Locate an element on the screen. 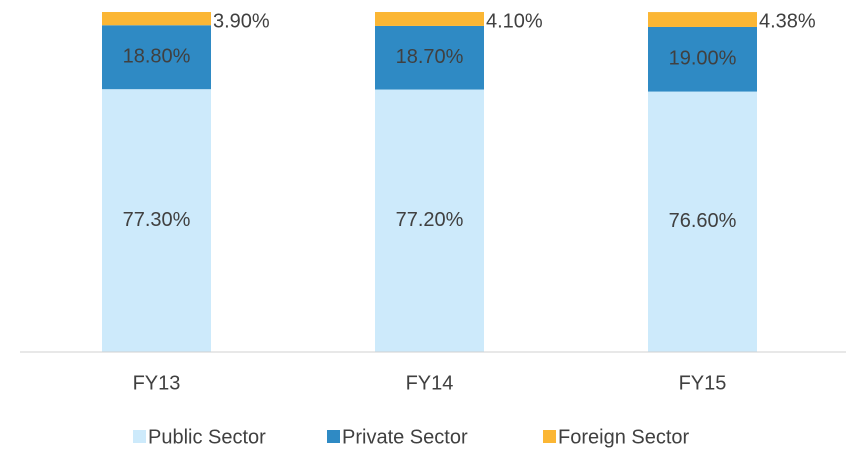 The image size is (846, 450). x-tick-label: FY13 is located at coordinates (157, 383).